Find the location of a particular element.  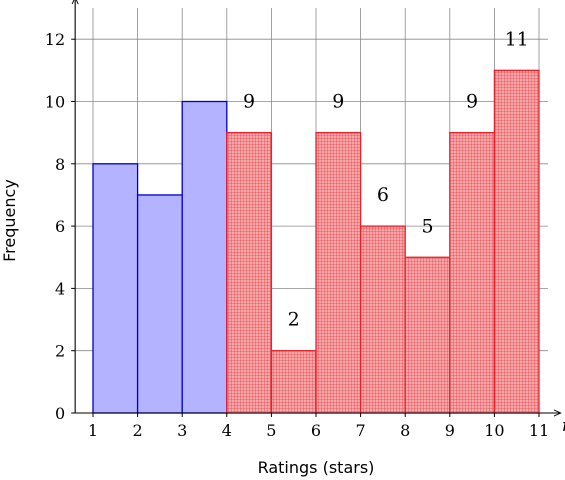

y-axis-title: Frequency is located at coordinates (9, 220).